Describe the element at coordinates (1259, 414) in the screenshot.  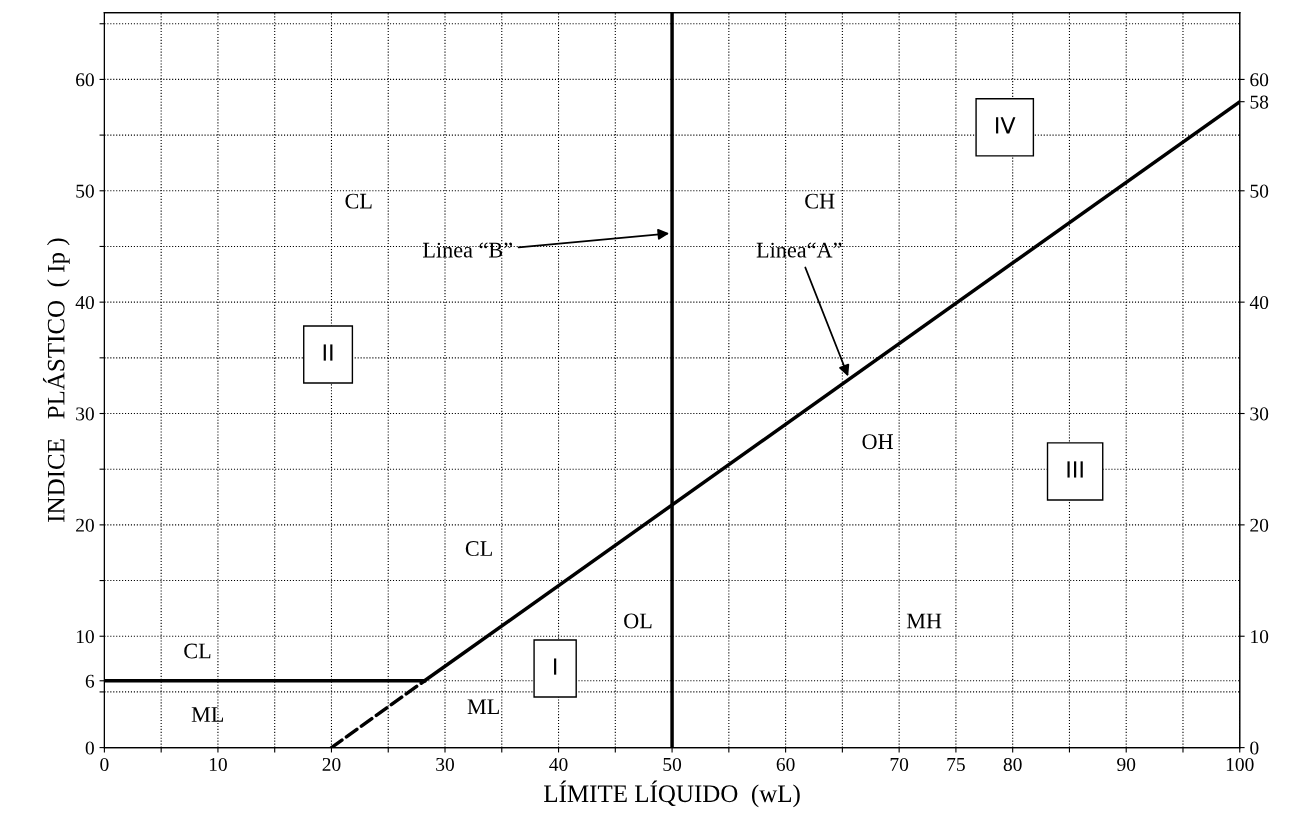
I see `y2-tick-label: 30` at that location.